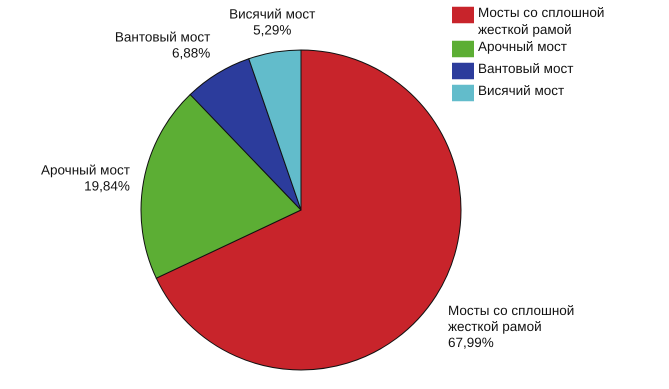 Image resolution: width=669 pixels, height=389 pixels. What do you see at coordinates (522, 90) in the screenshot?
I see `legend-label: Висячий мост` at bounding box center [522, 90].